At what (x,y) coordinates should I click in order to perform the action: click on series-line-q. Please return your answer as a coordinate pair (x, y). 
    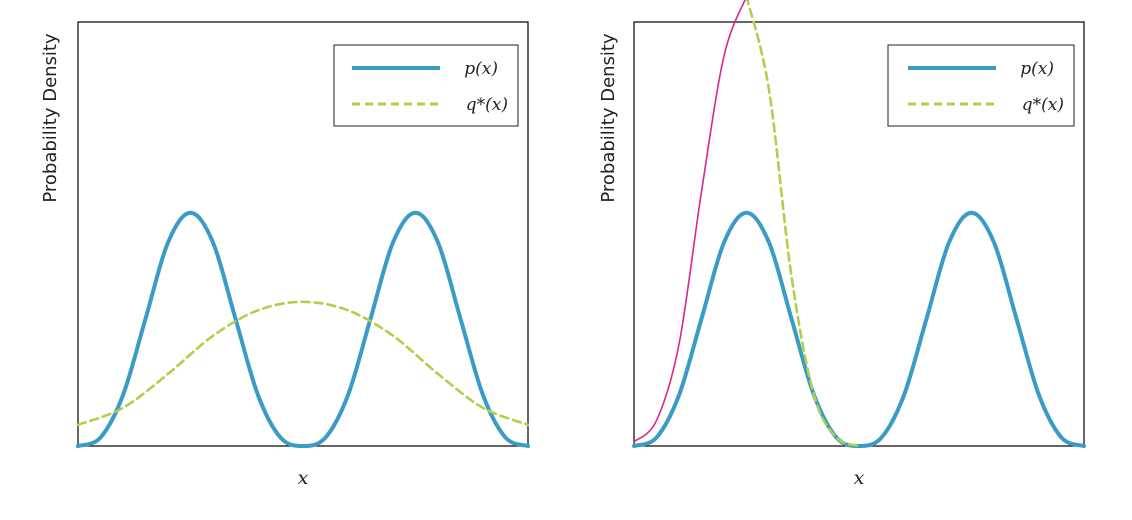
    Looking at the image, I should click on (303, 363).